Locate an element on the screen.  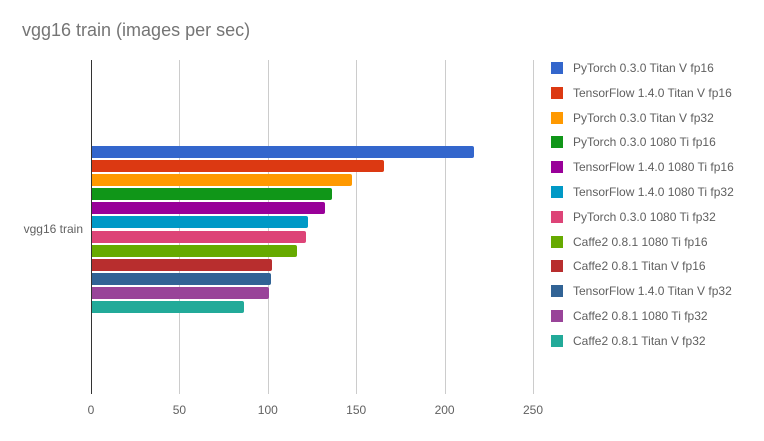
x-tick-label-250: 250 is located at coordinates (533, 410).